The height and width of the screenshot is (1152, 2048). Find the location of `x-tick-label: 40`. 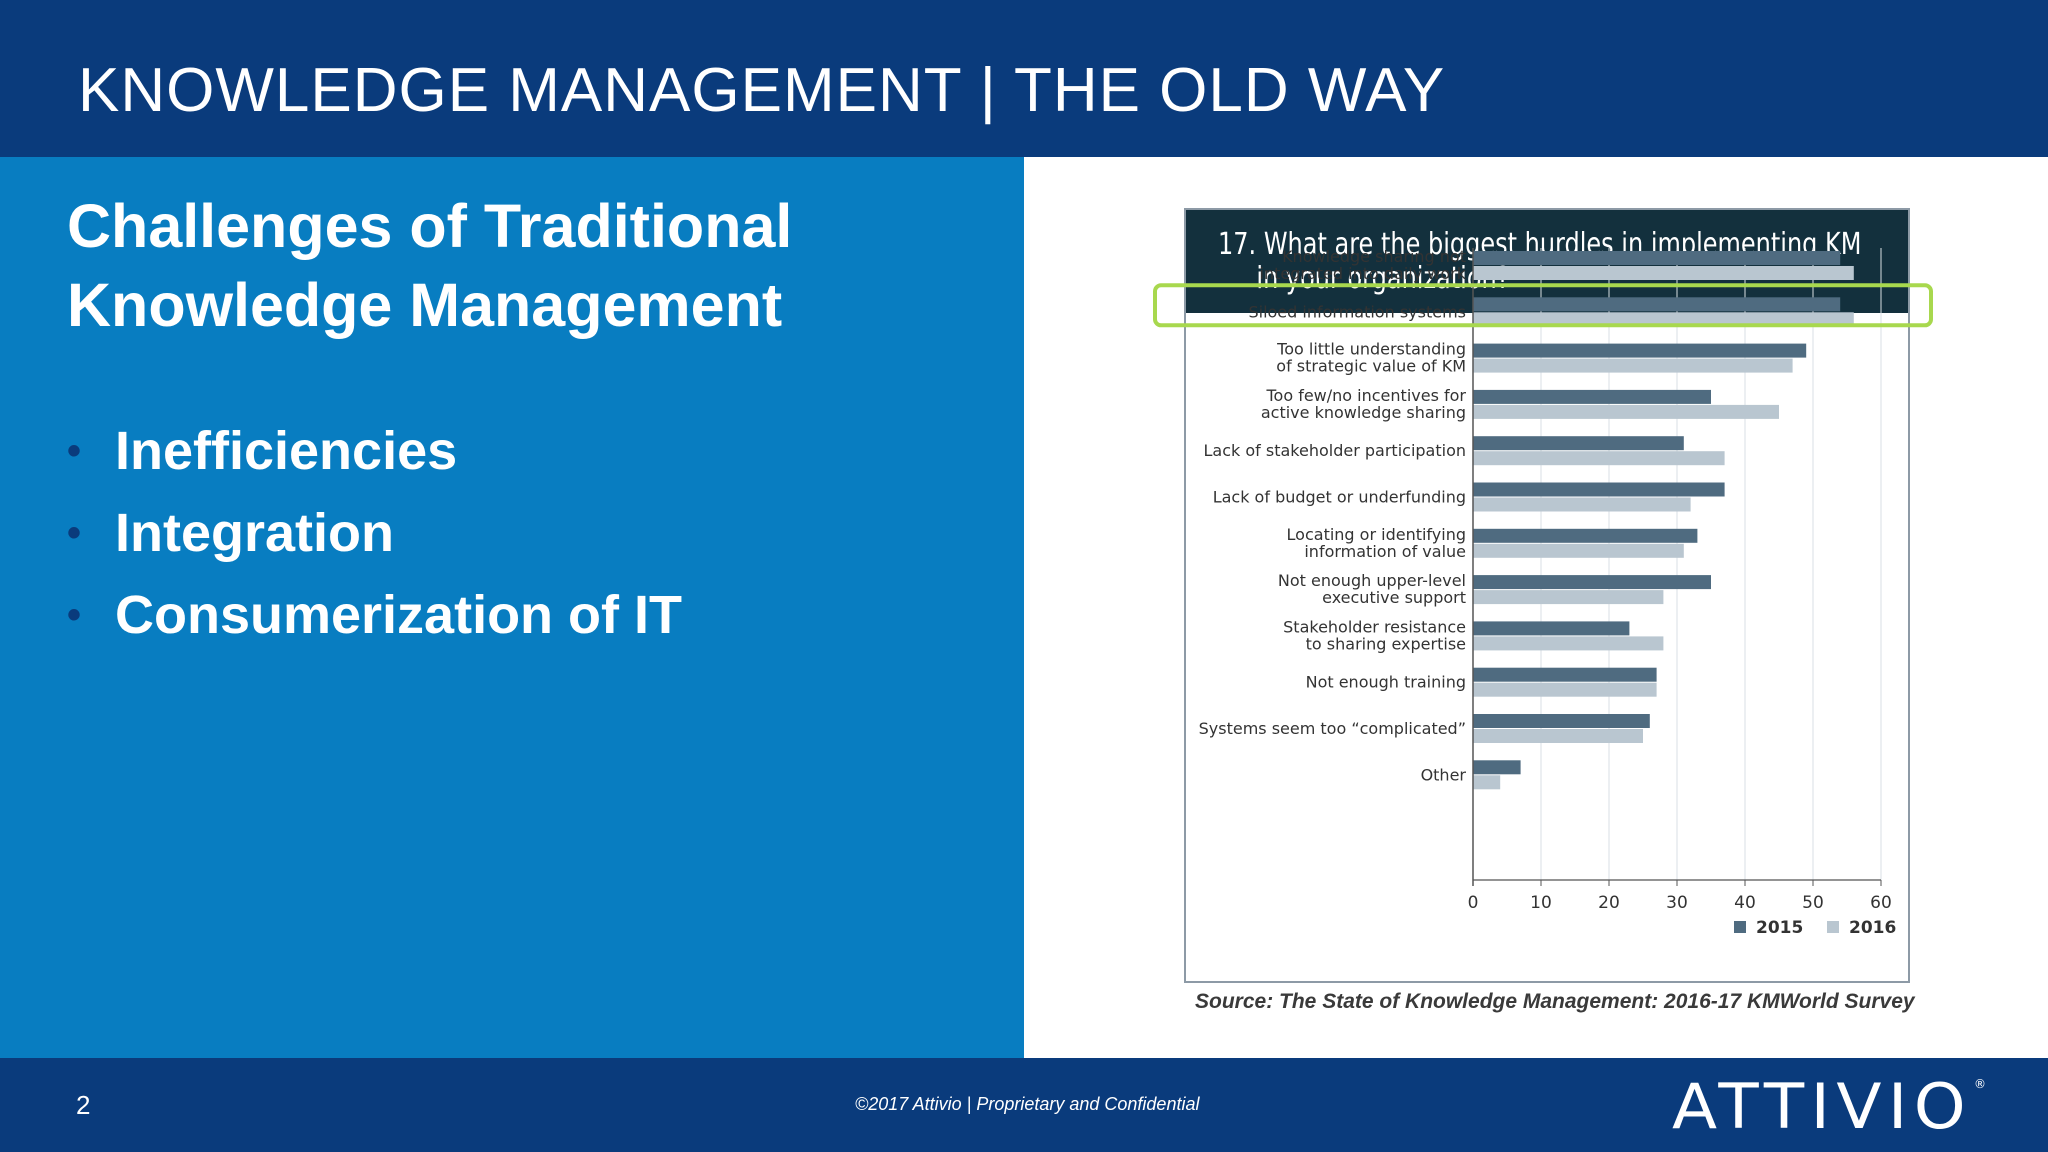

x-tick-label: 40 is located at coordinates (1745, 903).